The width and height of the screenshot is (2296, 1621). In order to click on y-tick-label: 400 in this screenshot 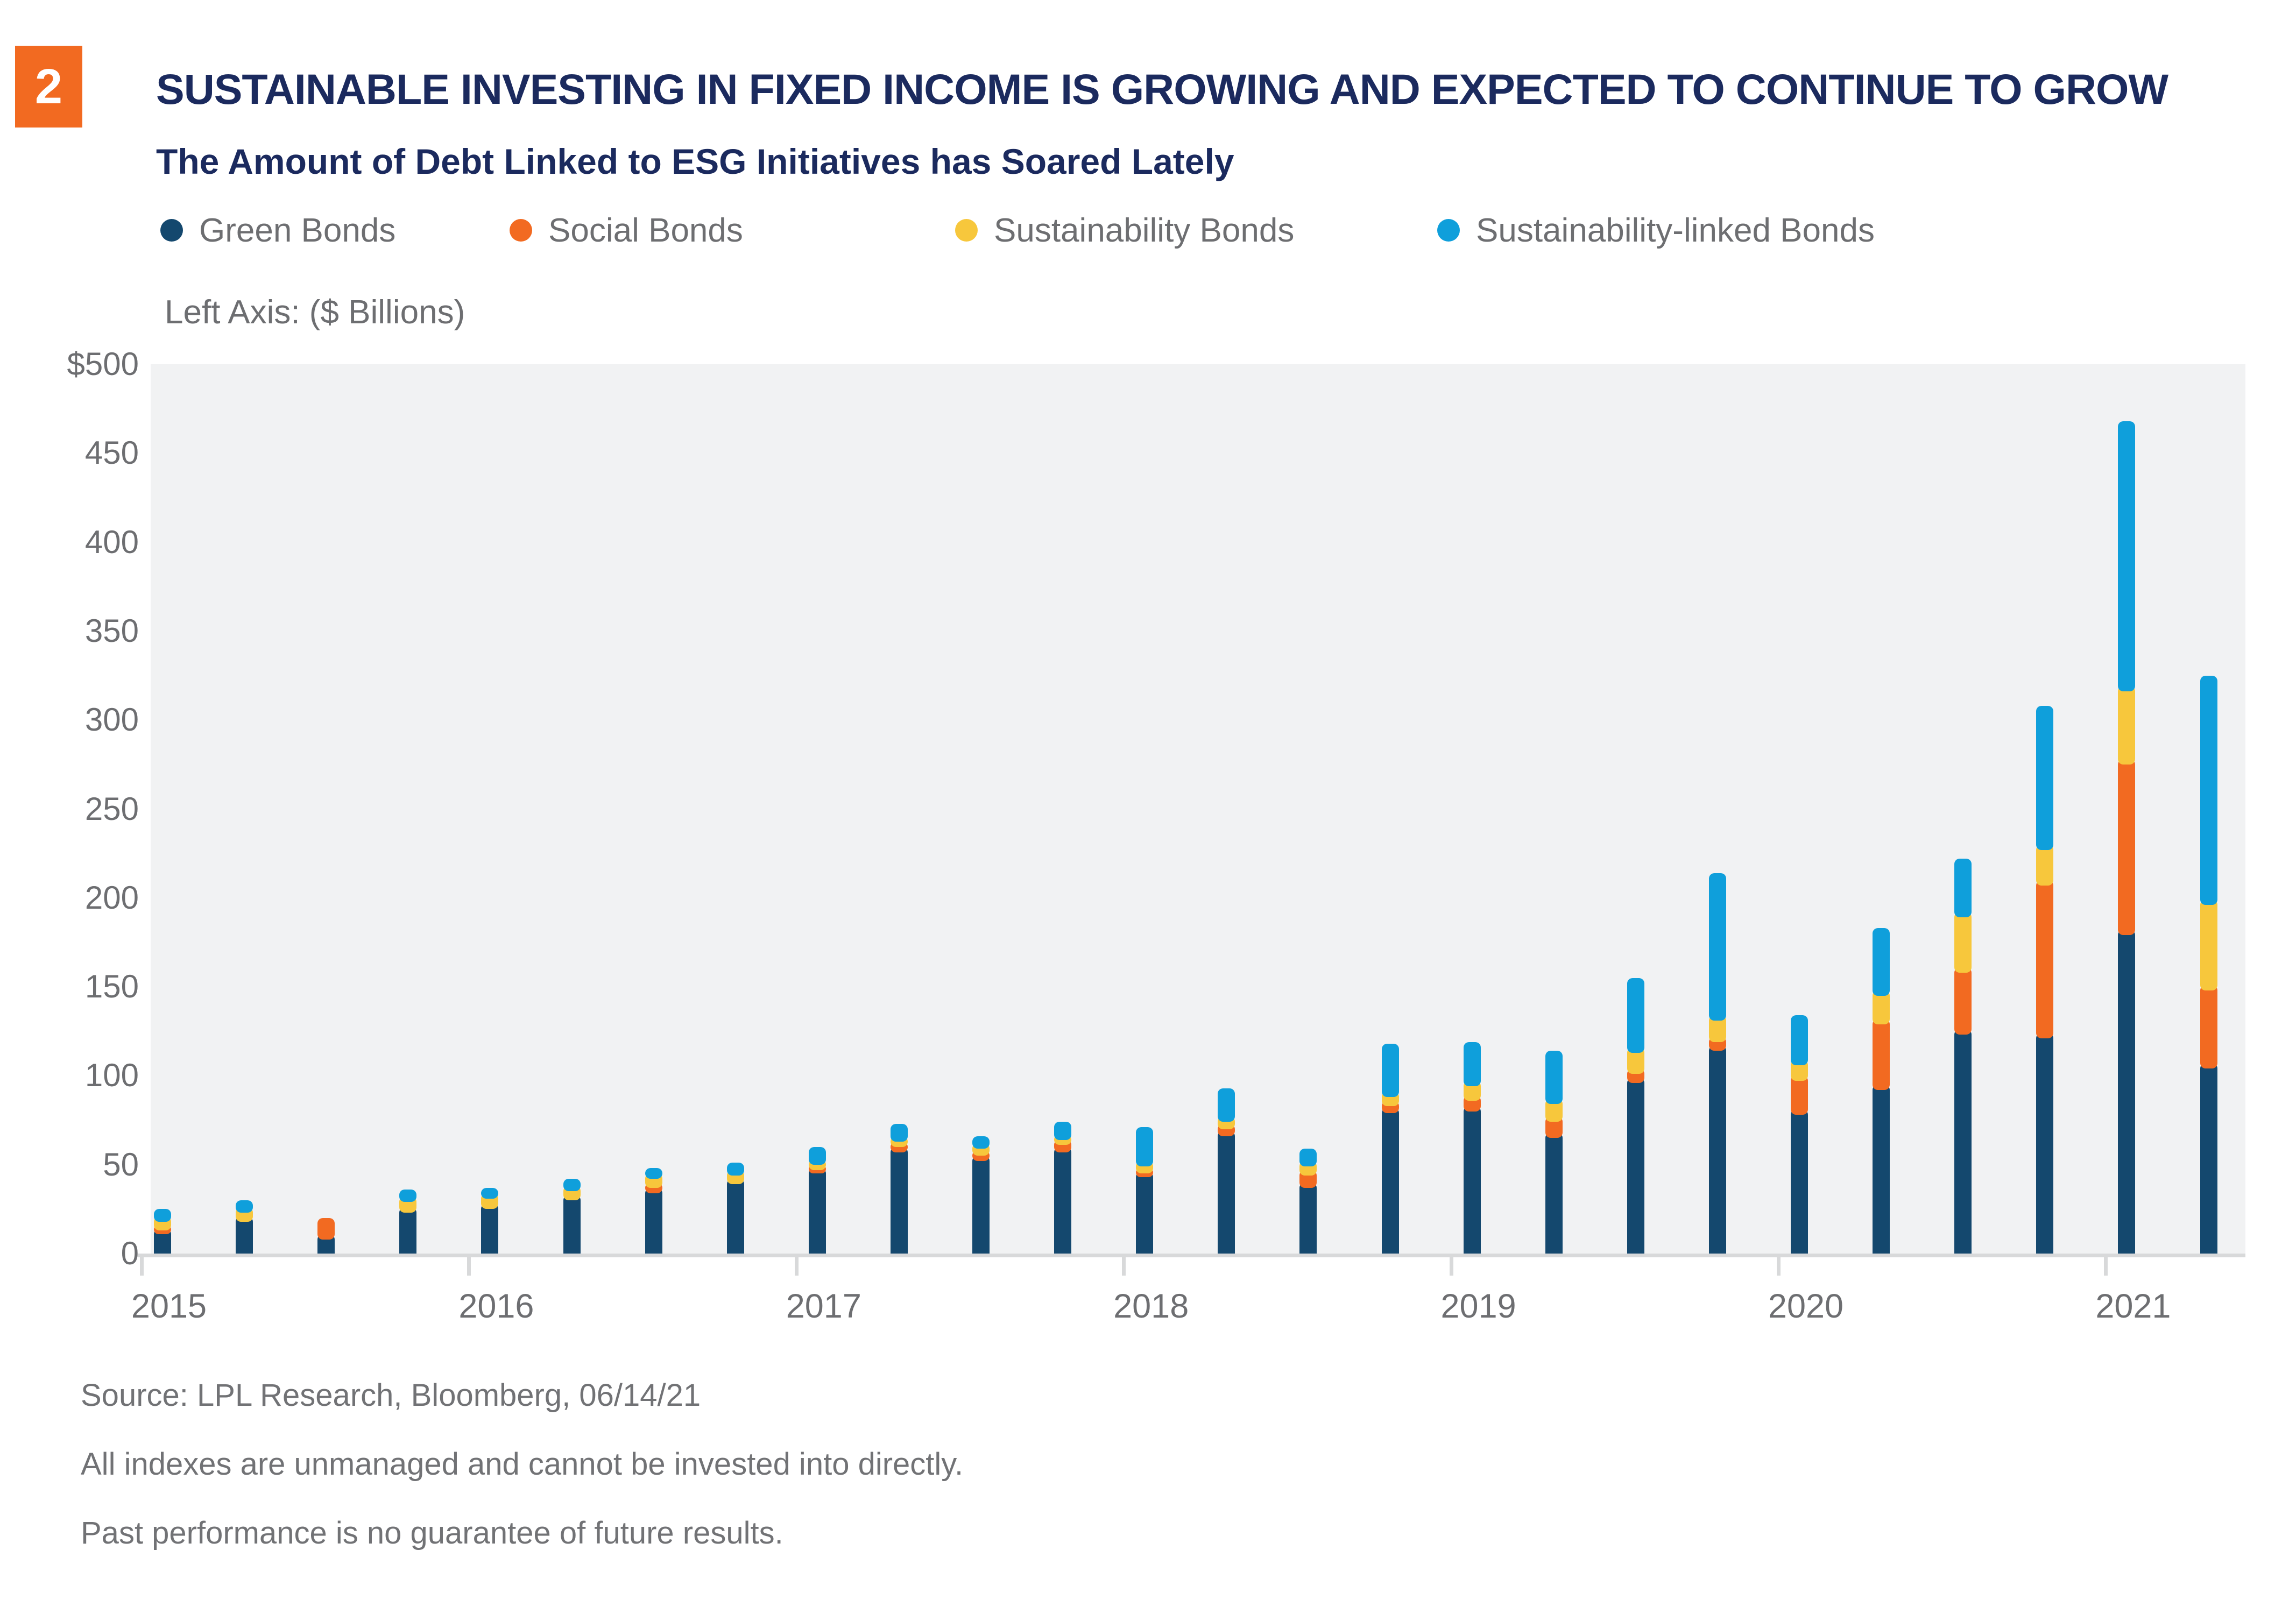, I will do `click(111, 541)`.